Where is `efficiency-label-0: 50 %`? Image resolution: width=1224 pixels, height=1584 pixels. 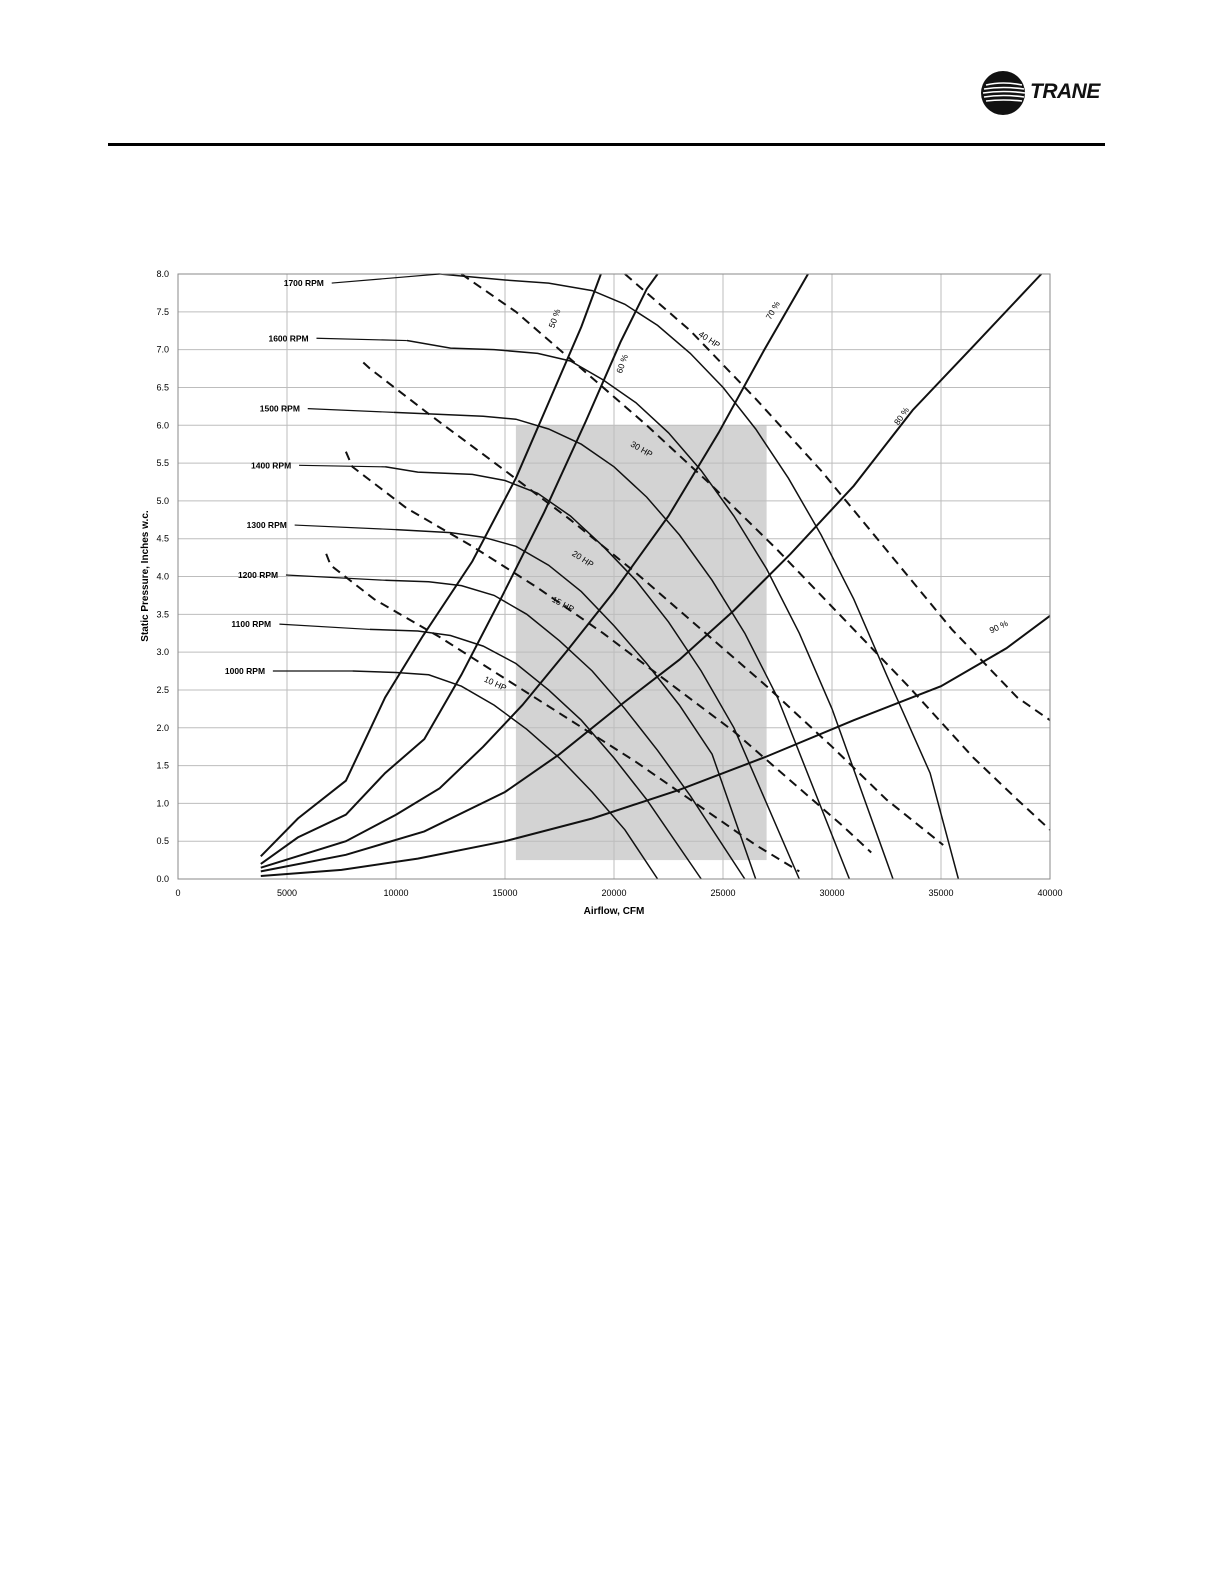
efficiency-label-0: 50 % is located at coordinates (554, 318).